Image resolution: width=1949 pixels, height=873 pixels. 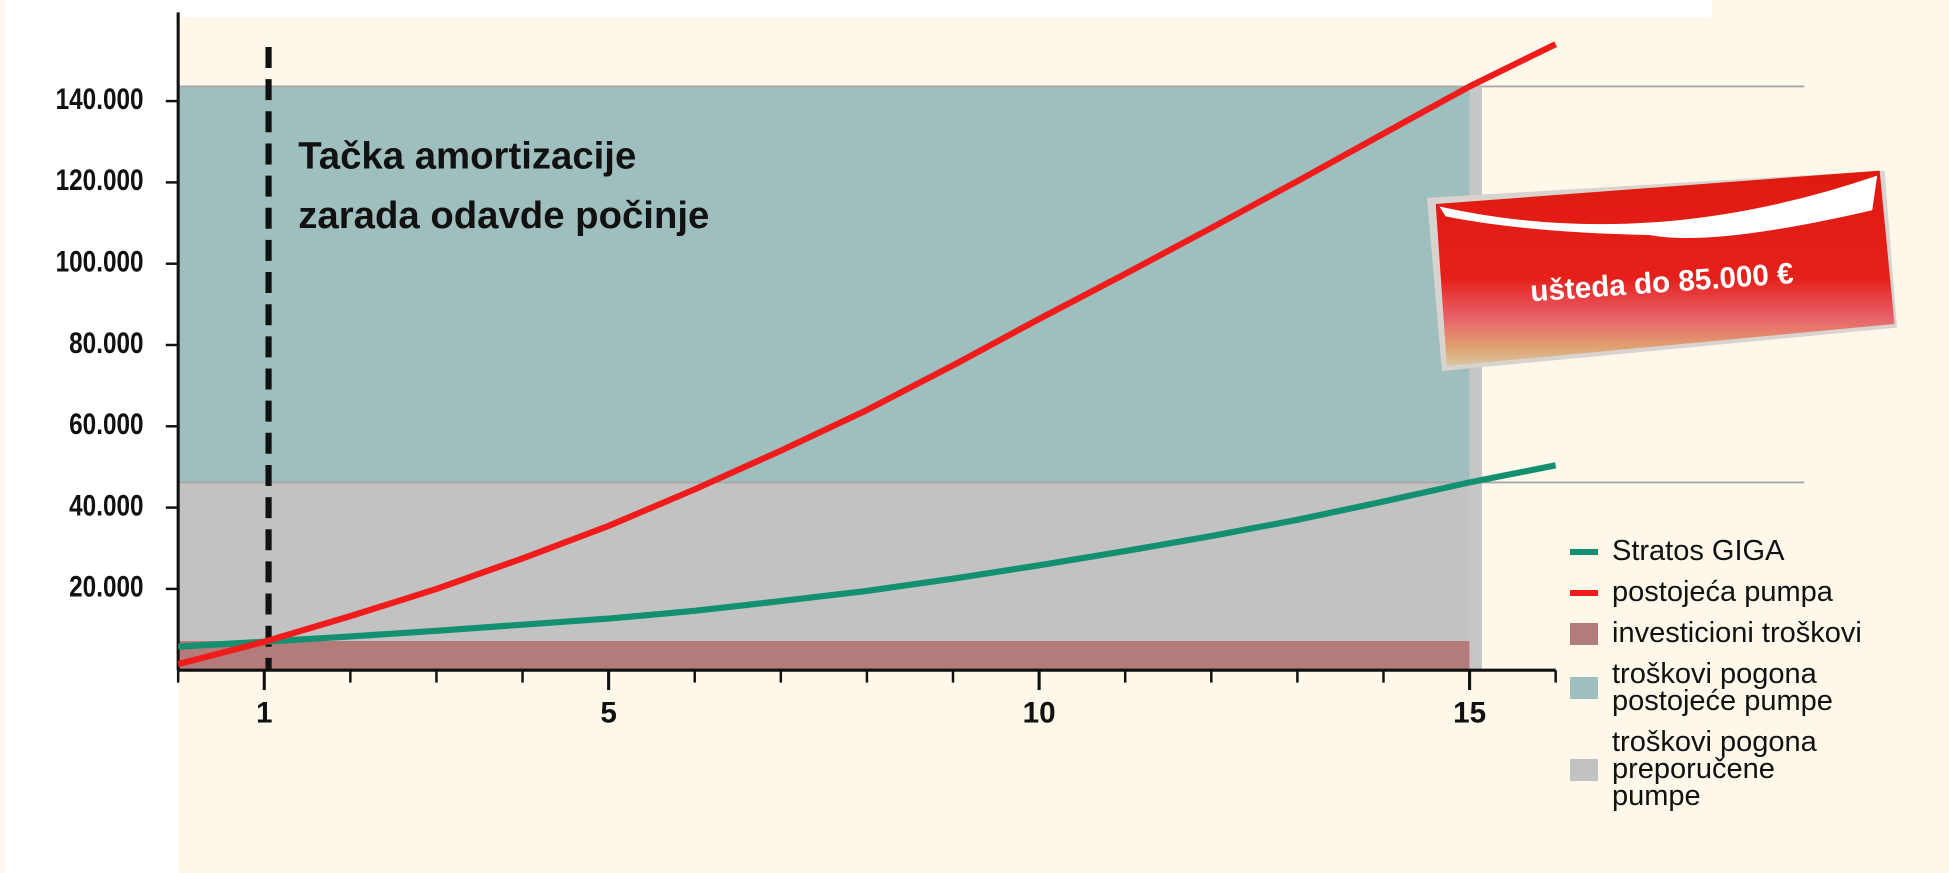 I want to click on callout: ušteda do 85.000 €, so click(x=1662, y=270).